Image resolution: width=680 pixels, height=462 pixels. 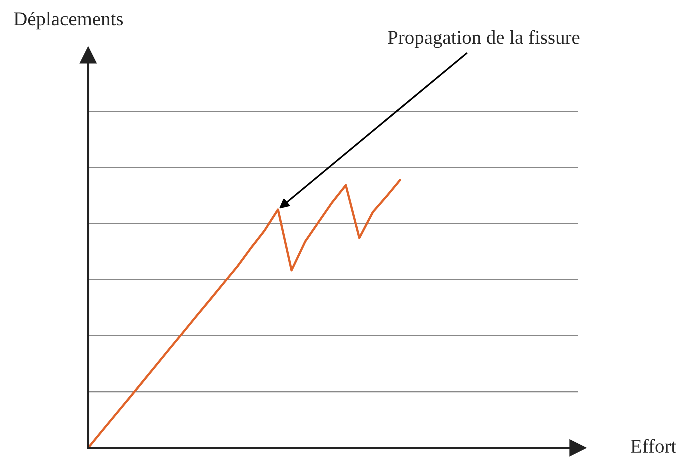 I want to click on text: Propagation de la fissure, so click(x=484, y=39).